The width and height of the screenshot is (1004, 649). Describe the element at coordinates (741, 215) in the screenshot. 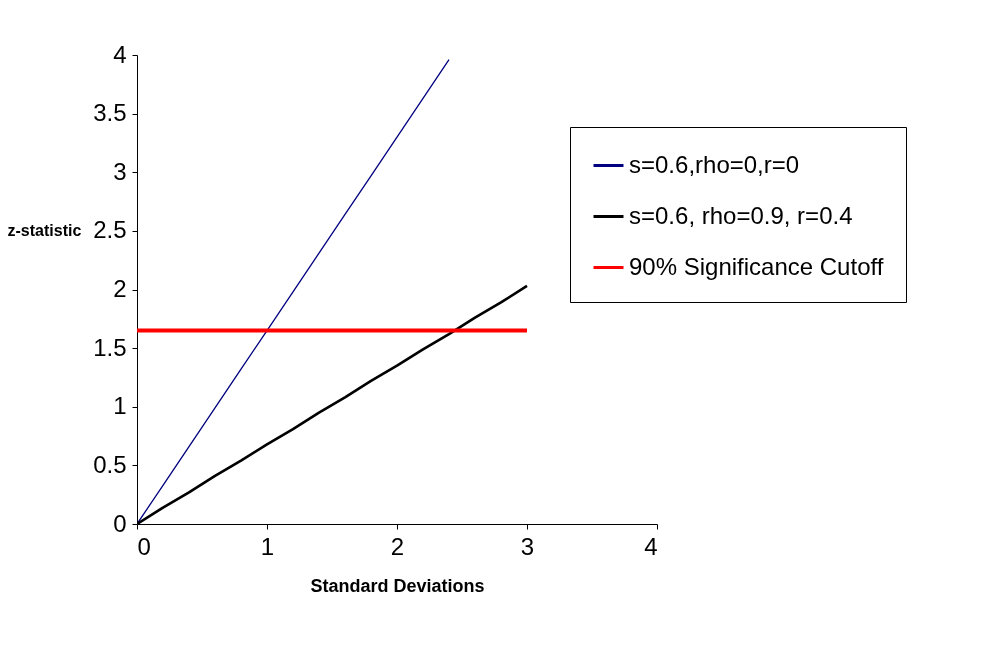

I see `legend-label: s=0.6, rho=0.9, r=0.4` at that location.